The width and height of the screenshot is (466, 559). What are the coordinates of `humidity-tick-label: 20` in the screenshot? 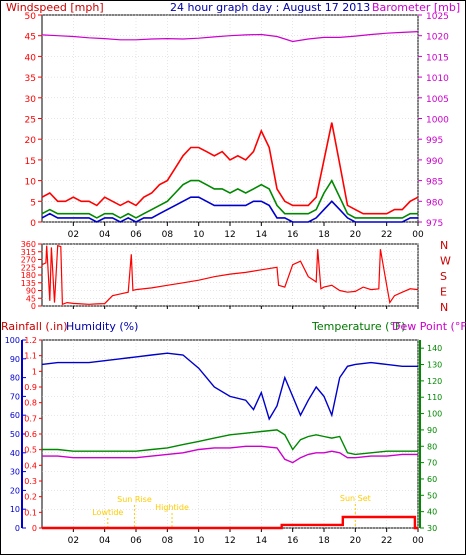 It's located at (15, 490).